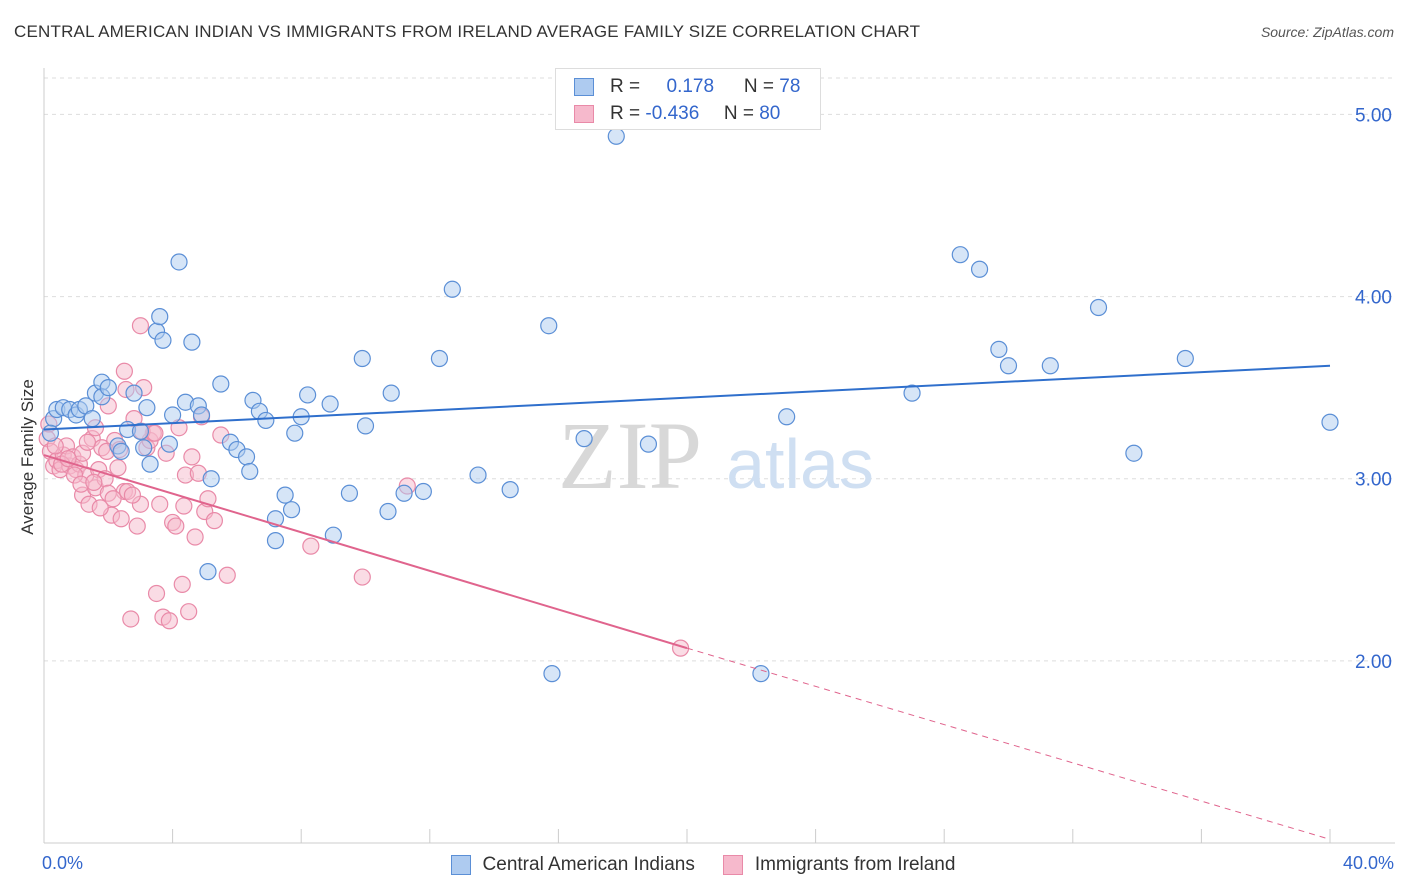 The height and width of the screenshot is (892, 1406). I want to click on correlation-legend: R = 0.178 N = 78 R = -0.436 N = 80, so click(688, 99).